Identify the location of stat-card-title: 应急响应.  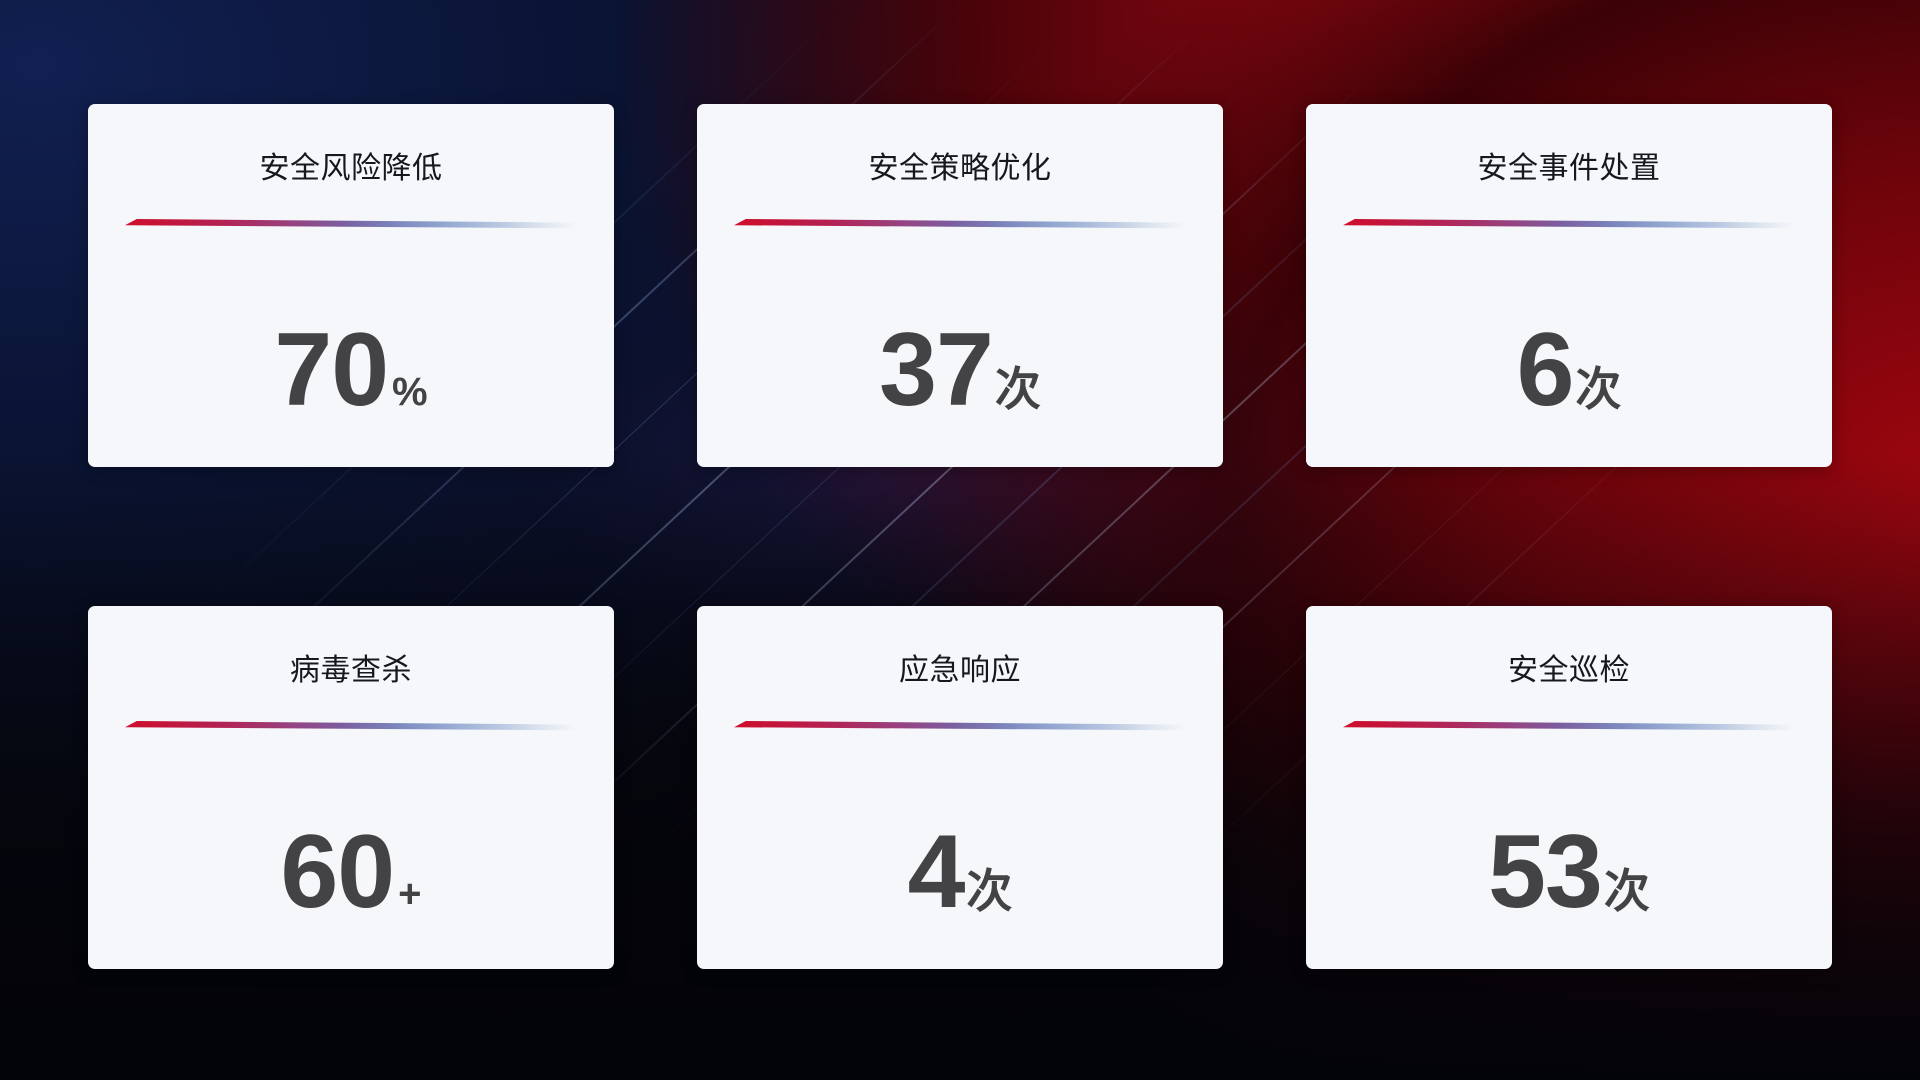
(960, 670).